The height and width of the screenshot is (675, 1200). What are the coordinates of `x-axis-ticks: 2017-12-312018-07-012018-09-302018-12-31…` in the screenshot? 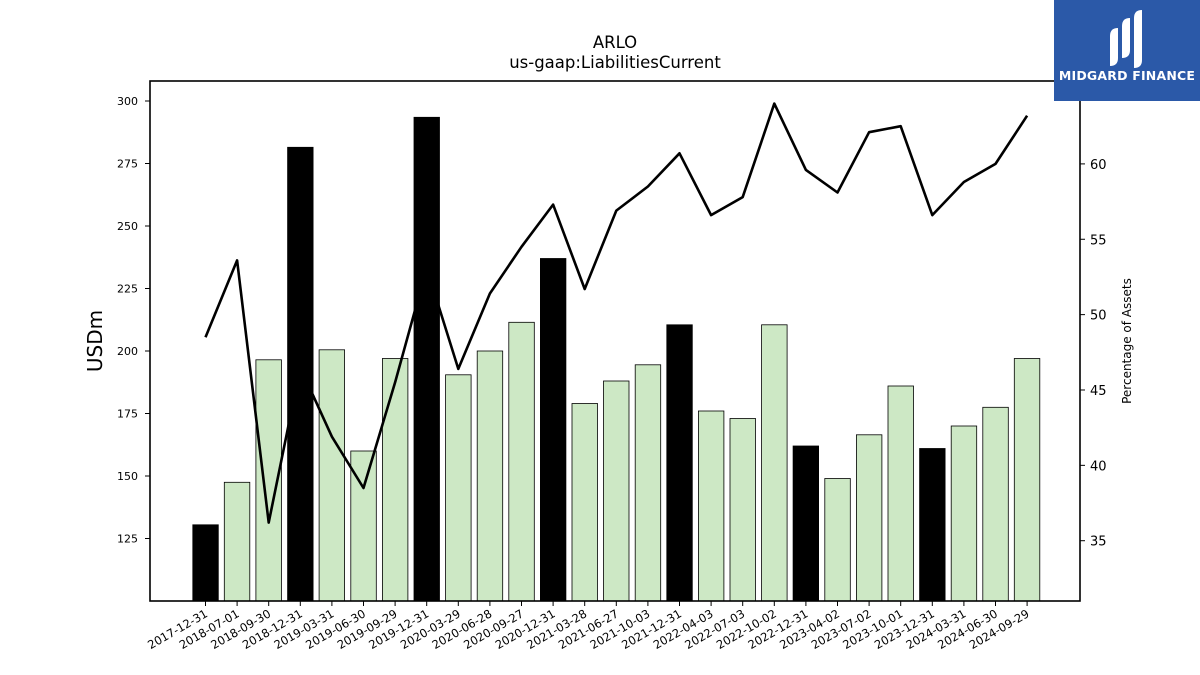 It's located at (588, 626).